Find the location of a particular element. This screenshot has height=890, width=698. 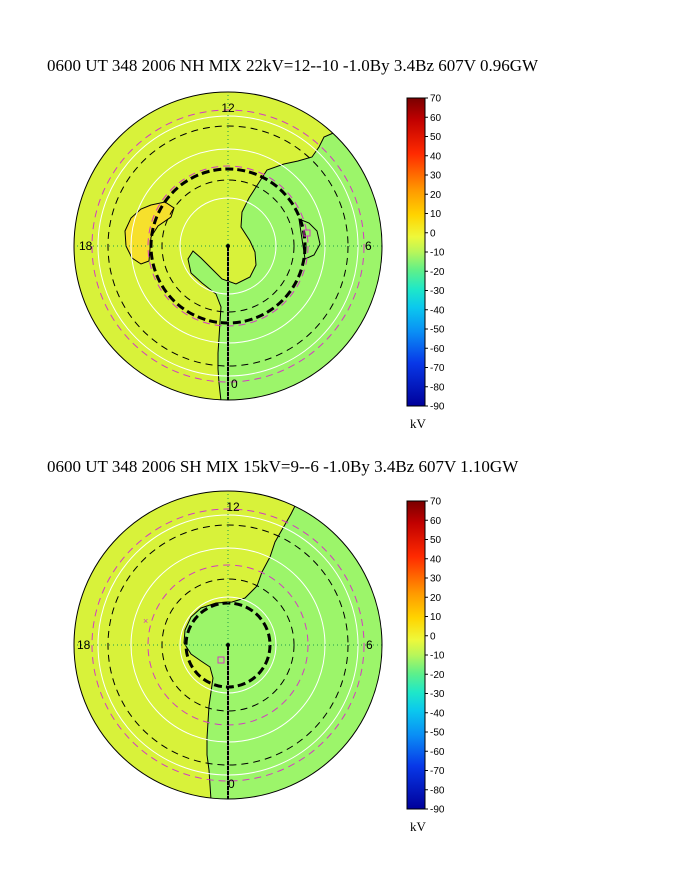

negative-region is located at coordinates (282, 645).